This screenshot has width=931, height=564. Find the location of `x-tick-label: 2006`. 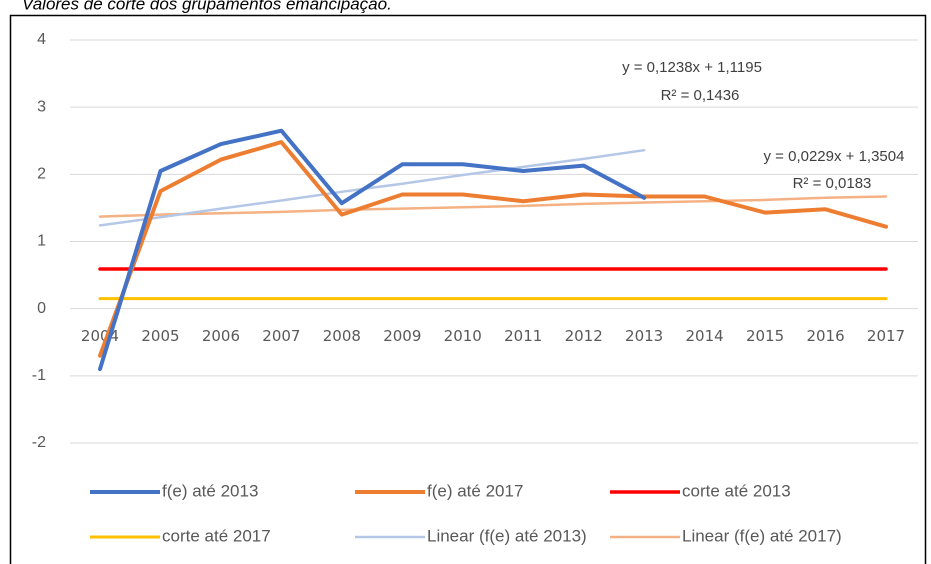

x-tick-label: 2006 is located at coordinates (221, 336).